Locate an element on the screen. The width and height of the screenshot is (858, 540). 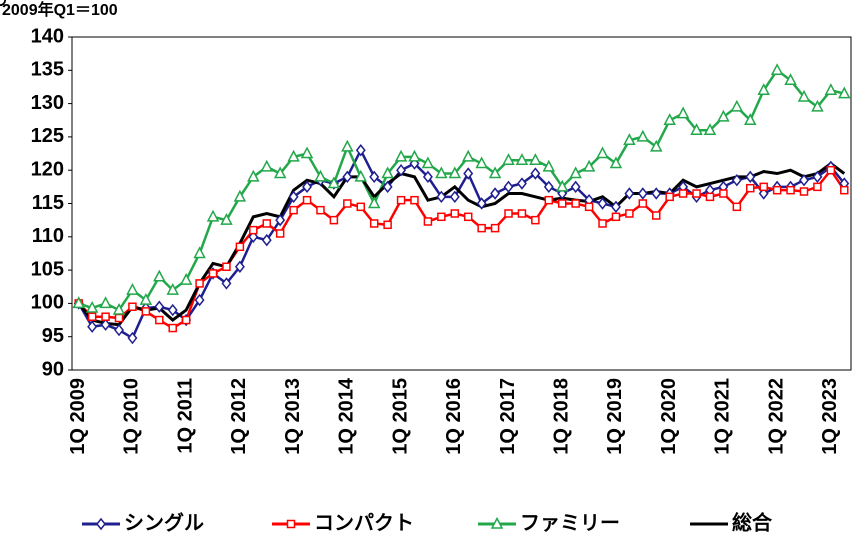
y-tick-label: 140 is located at coordinates (47, 36).